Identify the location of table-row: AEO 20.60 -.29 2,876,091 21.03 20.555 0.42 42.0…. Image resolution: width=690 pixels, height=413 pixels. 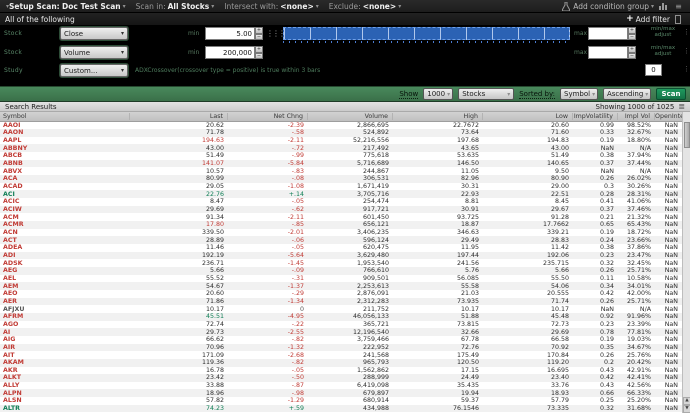
(341, 294).